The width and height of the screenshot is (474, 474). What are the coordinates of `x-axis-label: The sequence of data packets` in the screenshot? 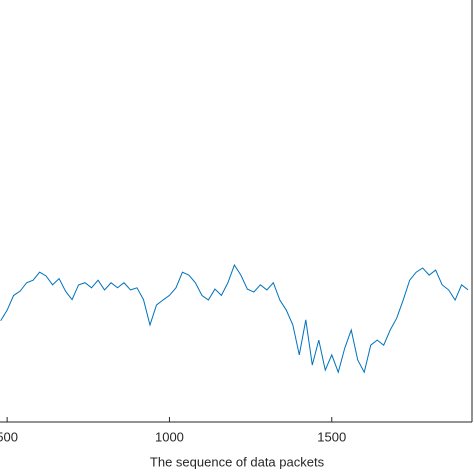 It's located at (237, 461).